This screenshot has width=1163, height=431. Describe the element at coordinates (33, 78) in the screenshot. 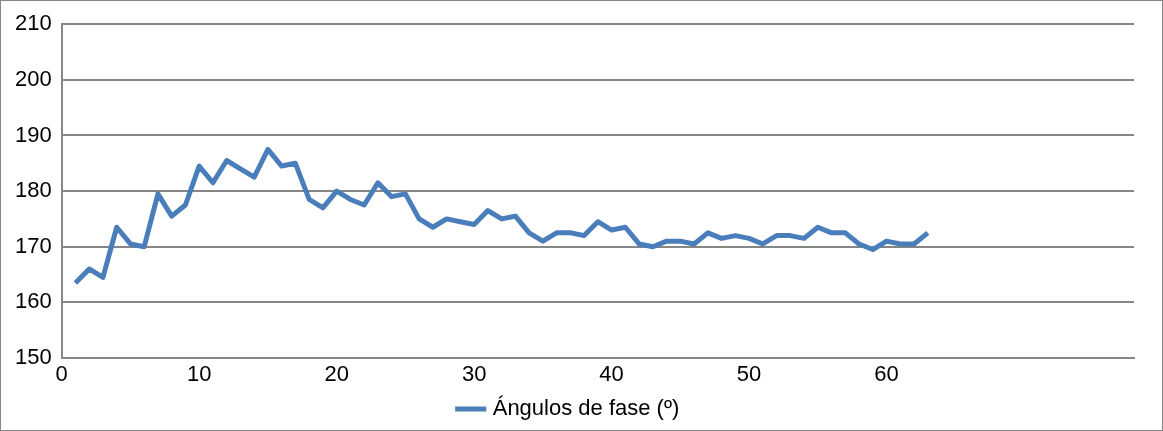

I see `y-tick-label: 200` at that location.